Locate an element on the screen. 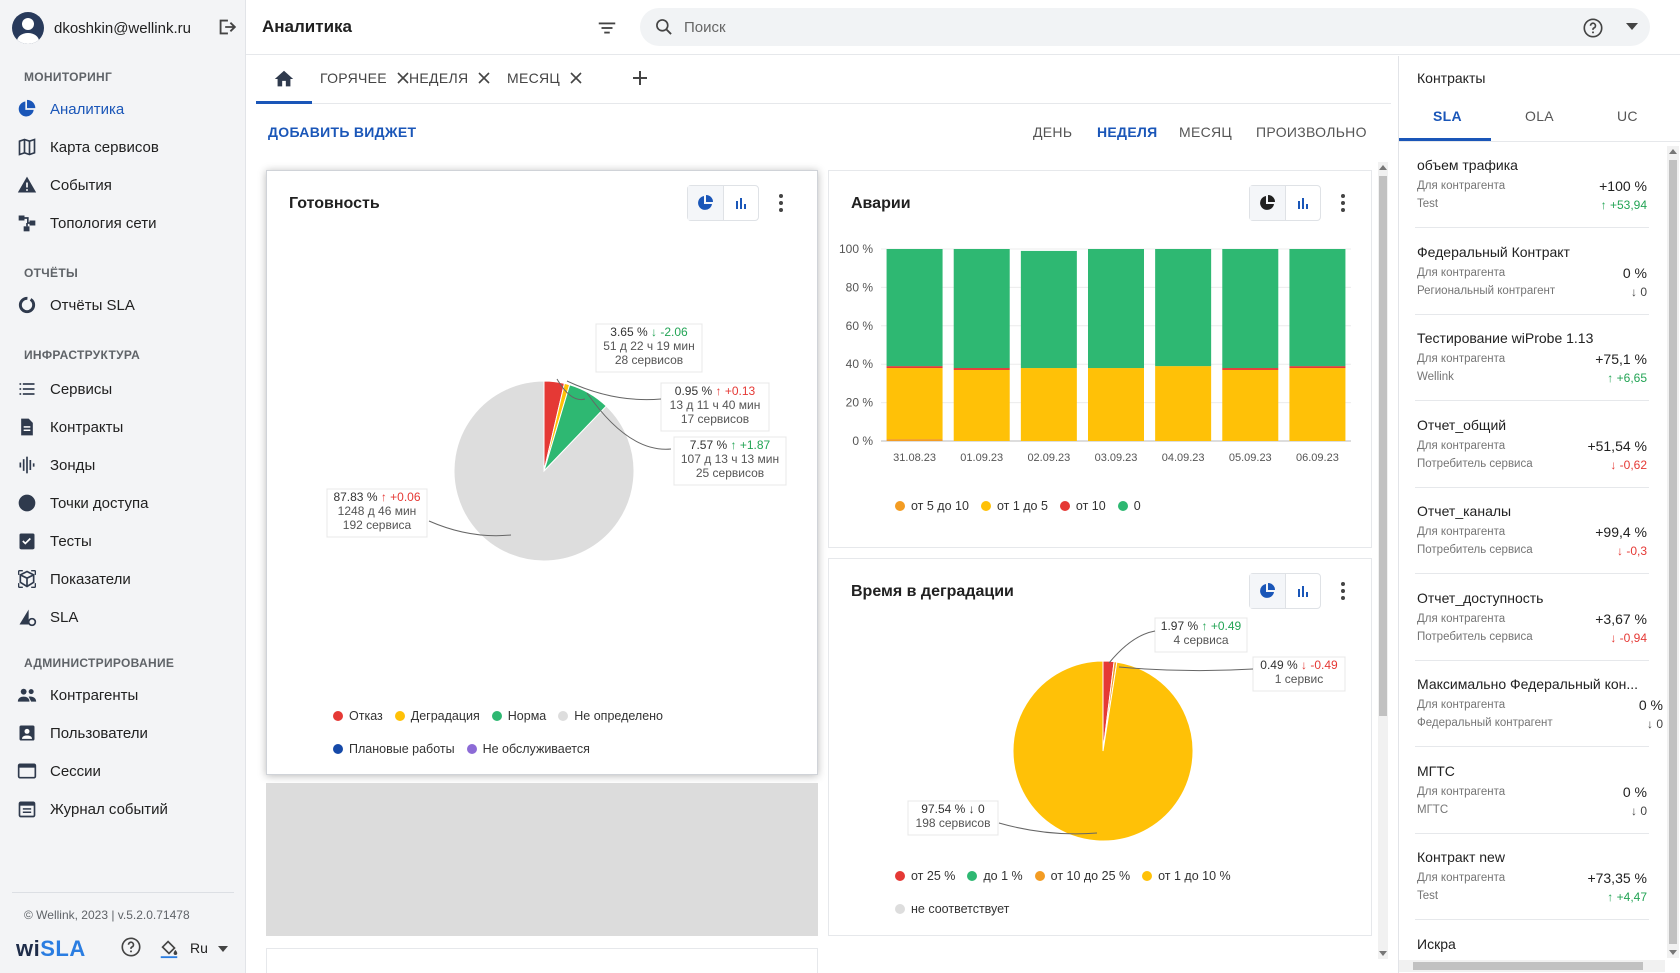 The height and width of the screenshot is (973, 1680). sidebar-item: События is located at coordinates (126, 185).